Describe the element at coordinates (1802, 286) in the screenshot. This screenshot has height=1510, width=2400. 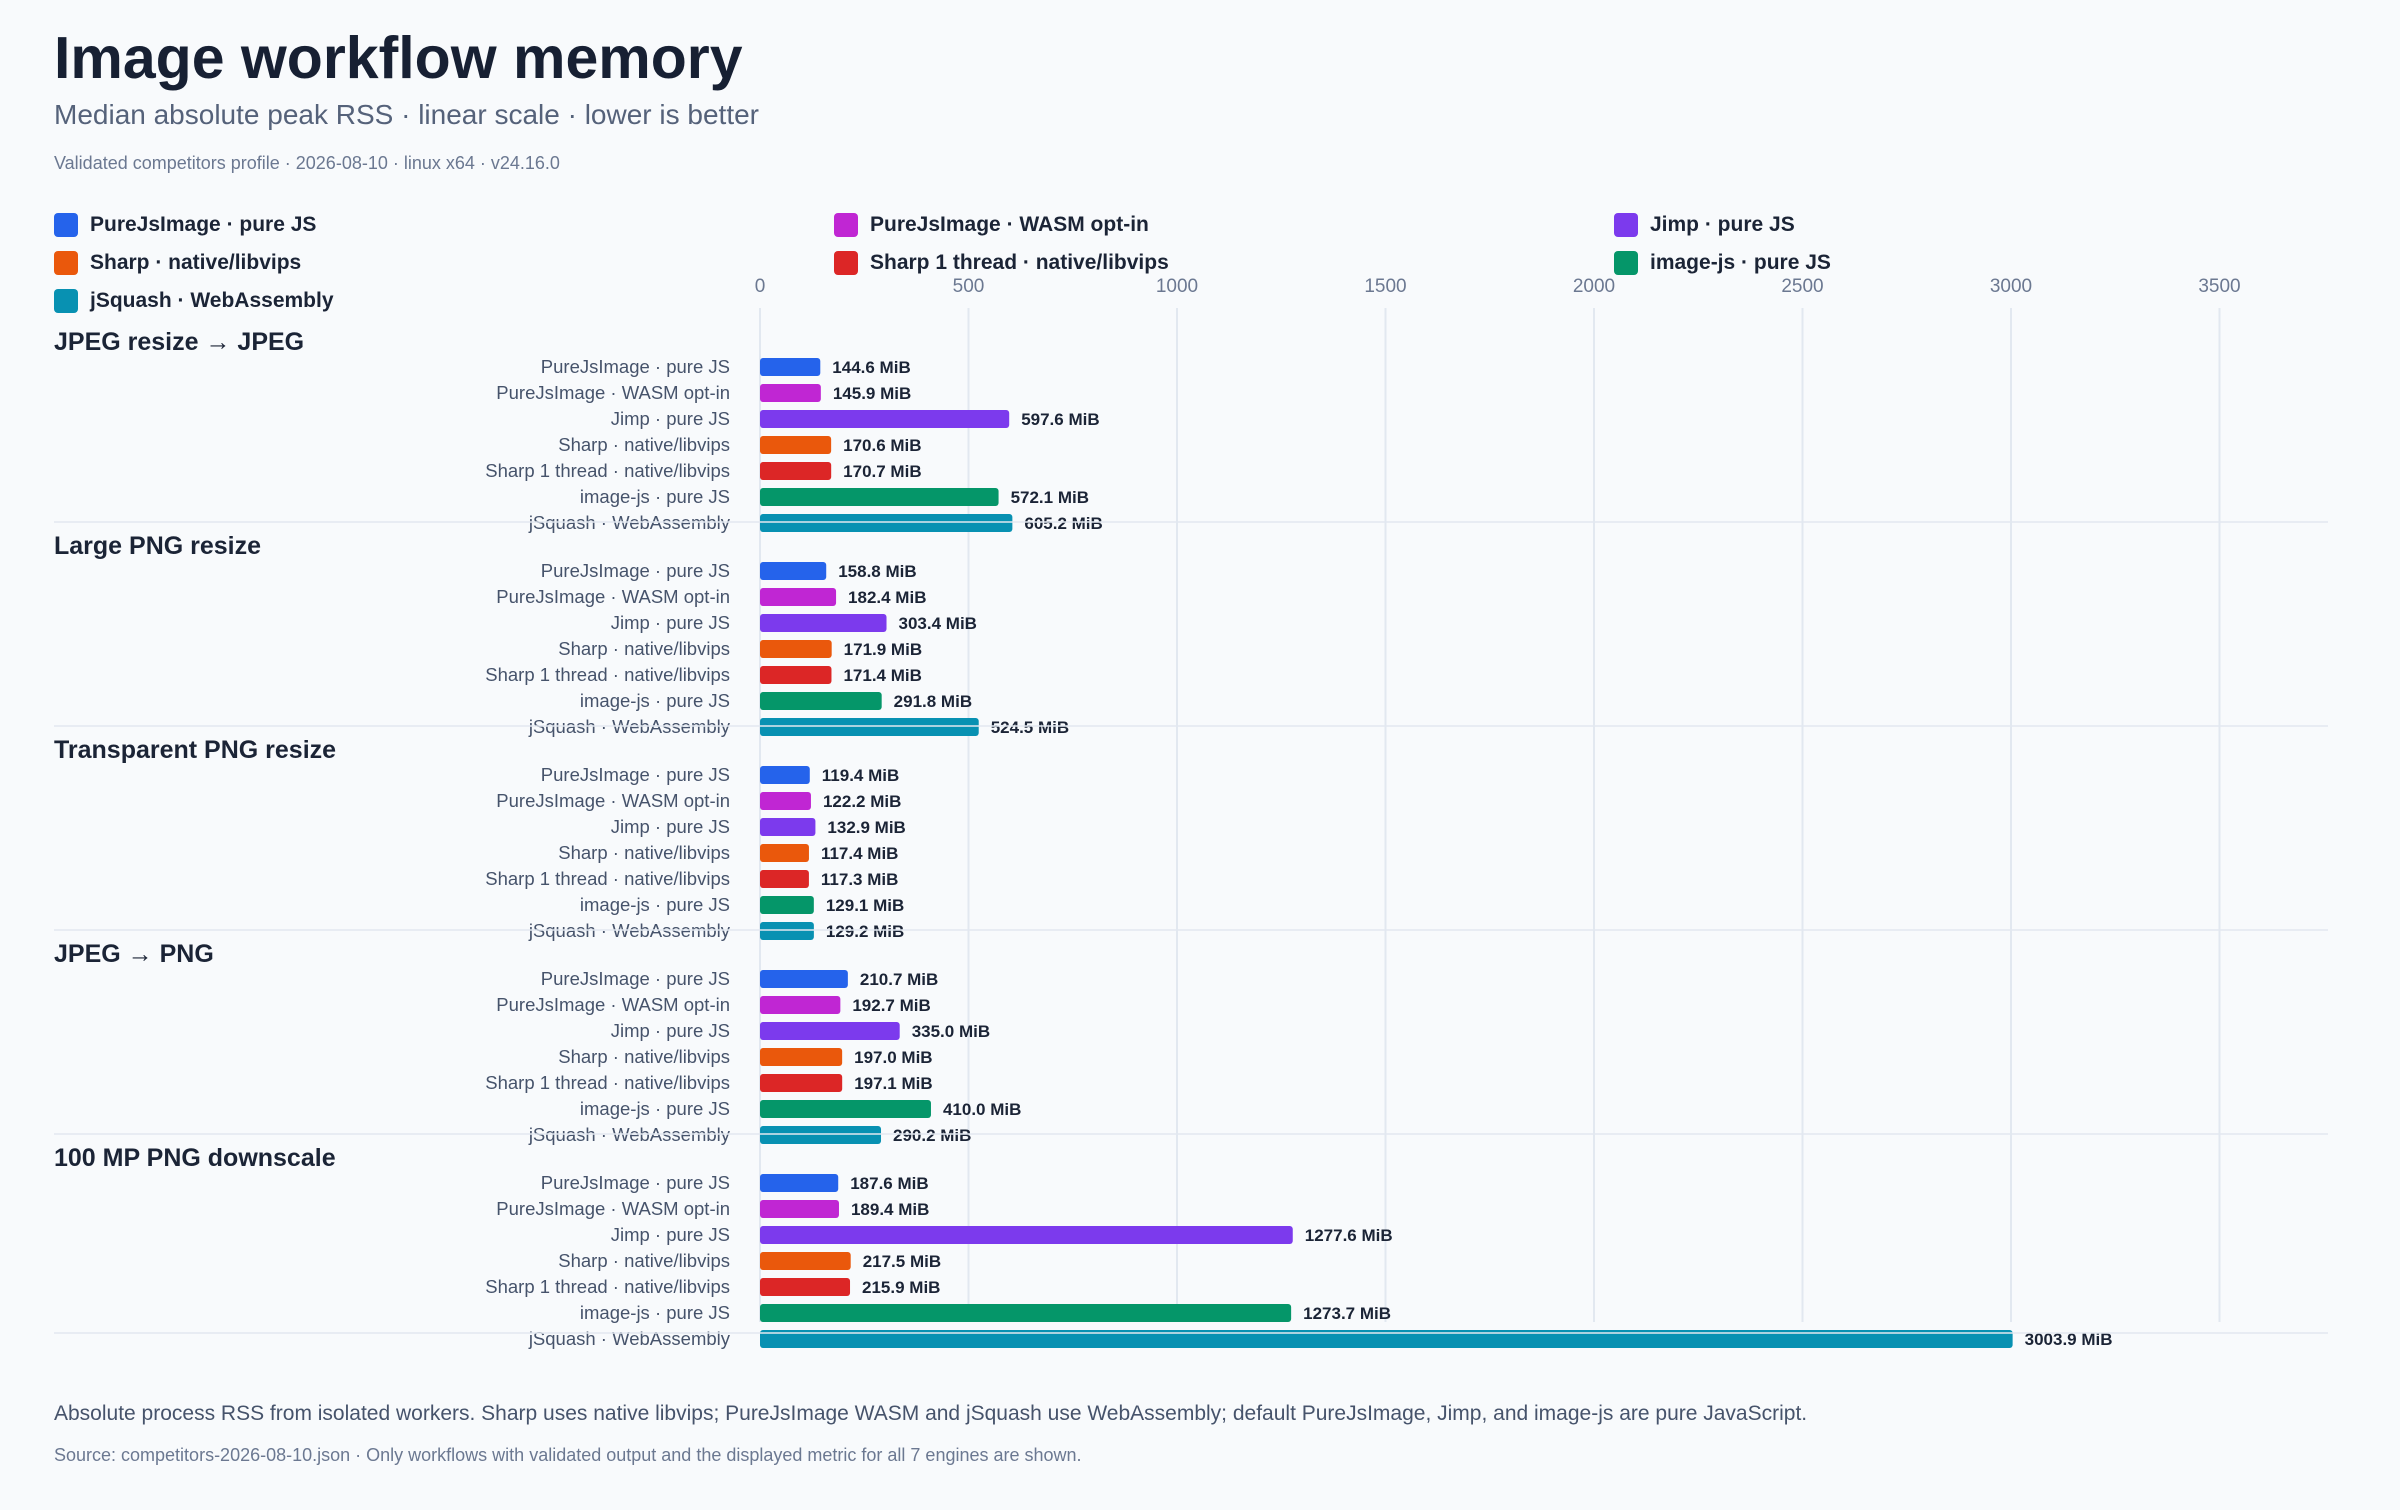
I see `x-tick-label: 2500` at that location.